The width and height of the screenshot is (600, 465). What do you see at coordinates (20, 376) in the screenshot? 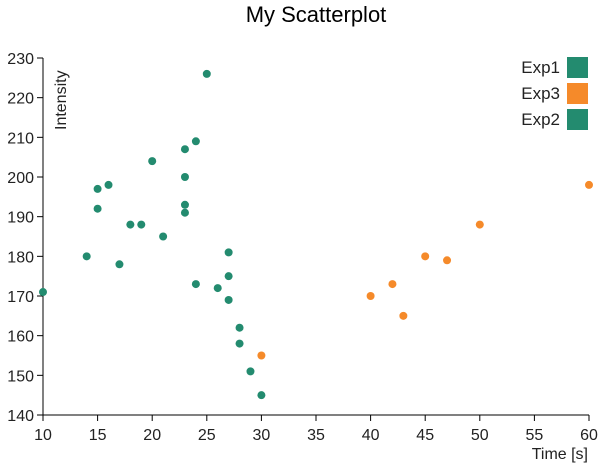
I see `y-tick-label: 150` at bounding box center [20, 376].